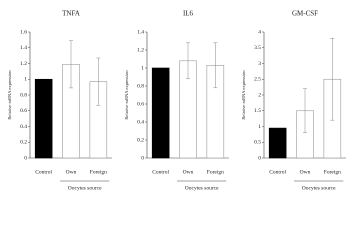 The image size is (350, 240). I want to click on y-tick-label: 0.5, so click(257, 143).